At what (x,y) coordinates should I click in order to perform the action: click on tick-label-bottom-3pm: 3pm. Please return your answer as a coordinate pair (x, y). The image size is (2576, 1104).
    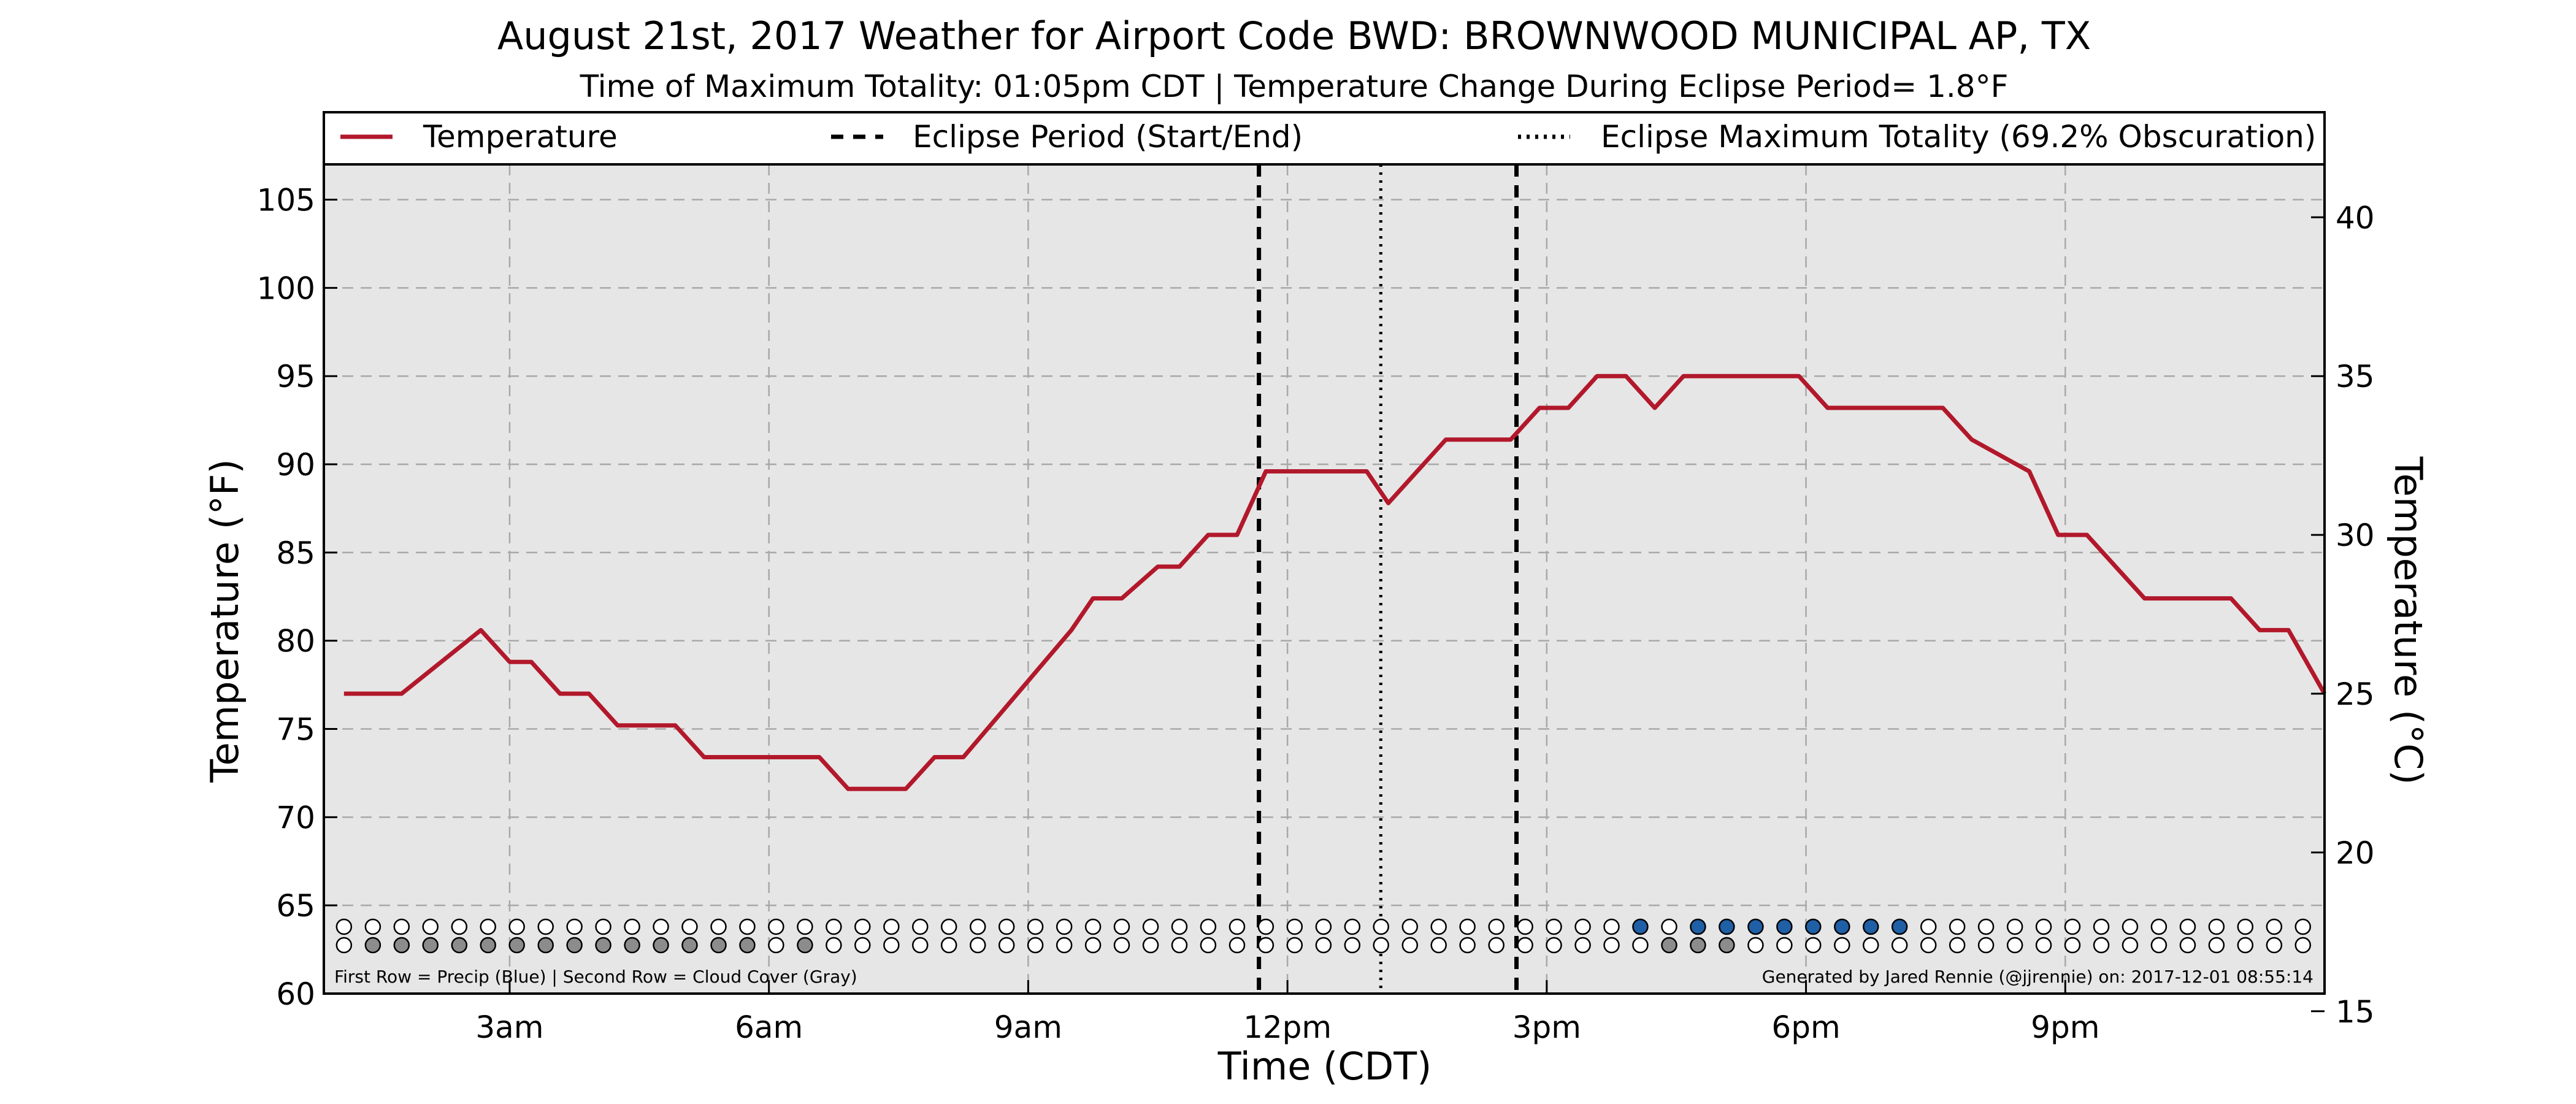
    Looking at the image, I should click on (1546, 1027).